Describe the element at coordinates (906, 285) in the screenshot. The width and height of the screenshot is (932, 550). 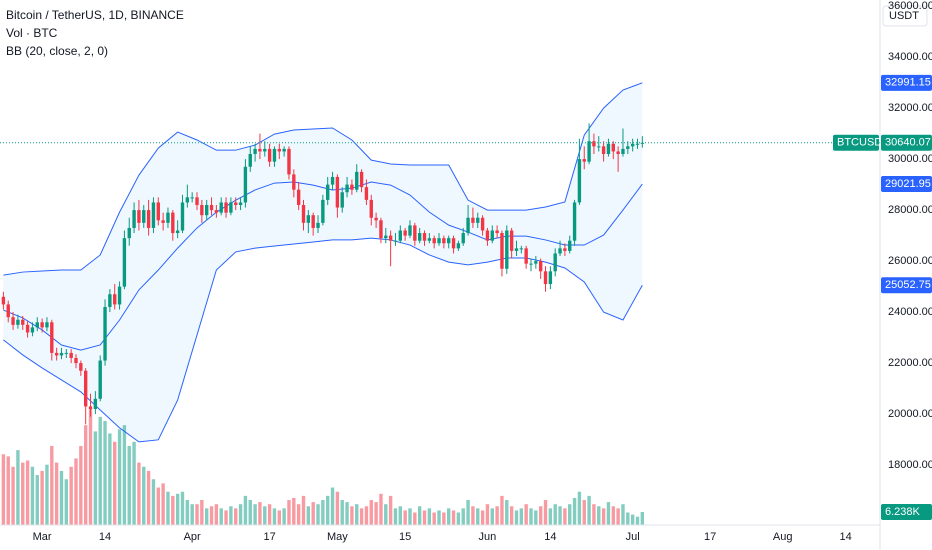
I see `band-value-label-box` at that location.